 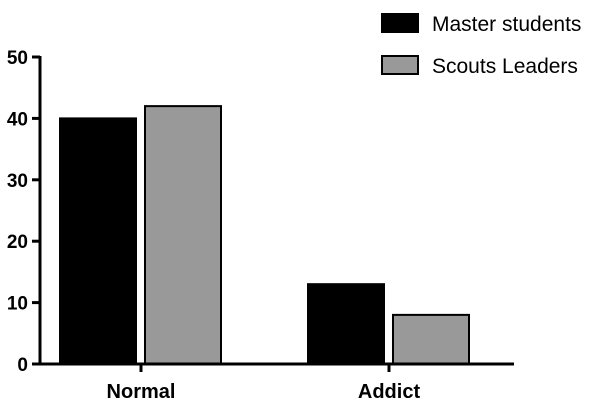 I want to click on bar-normal-master-students, so click(x=98, y=241).